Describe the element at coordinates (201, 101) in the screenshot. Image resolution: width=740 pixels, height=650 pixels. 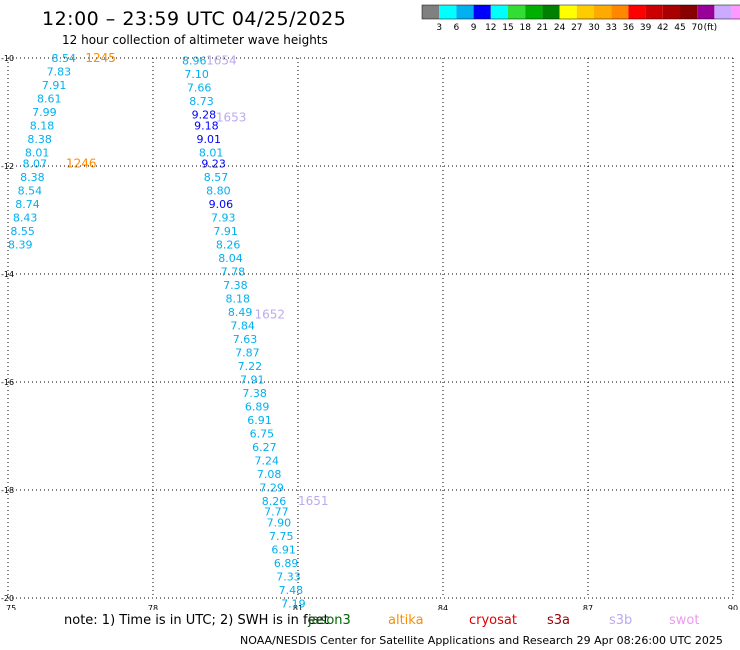
I see `wave-height-label: 8.73` at that location.